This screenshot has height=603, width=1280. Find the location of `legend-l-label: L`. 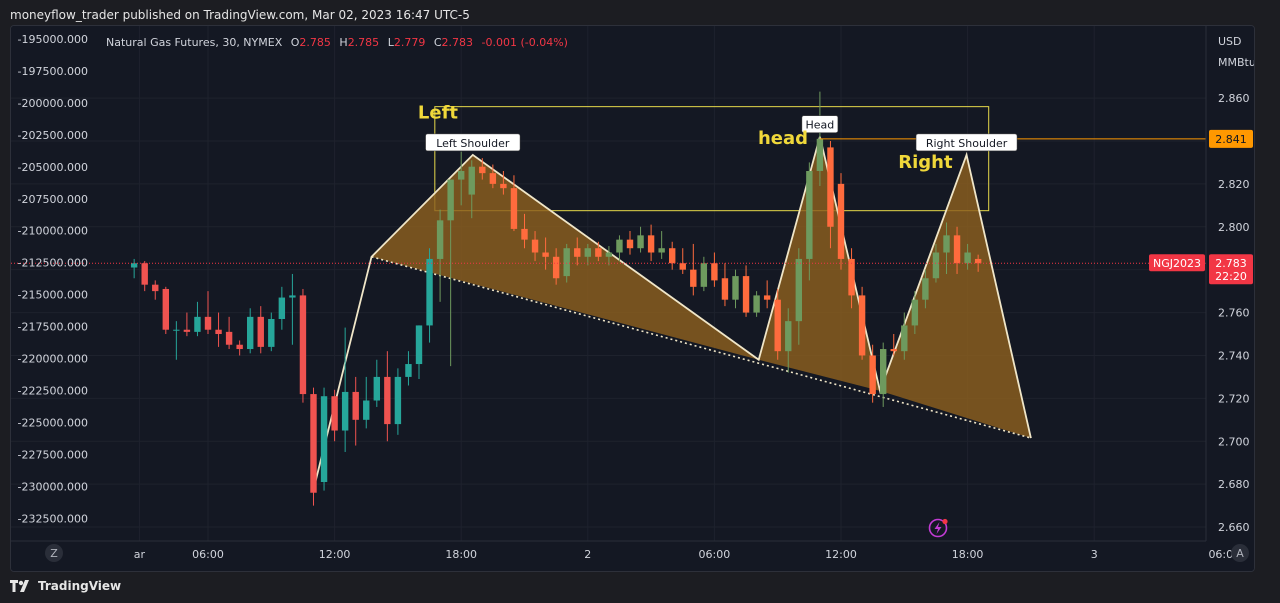

legend-l-label: L is located at coordinates (391, 42).